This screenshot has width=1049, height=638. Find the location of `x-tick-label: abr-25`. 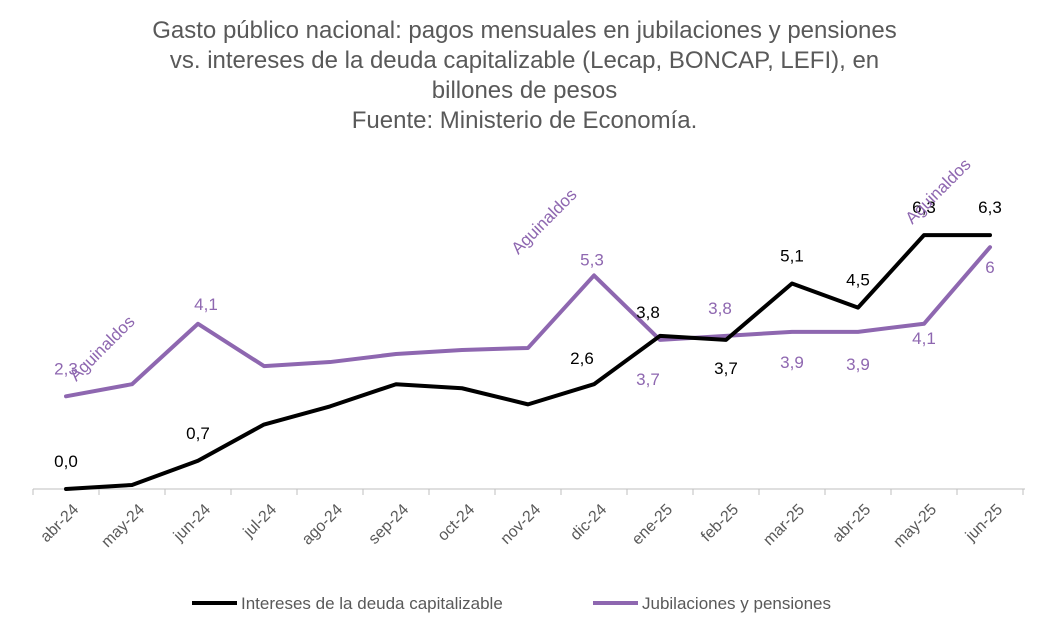

x-tick-label: abr-25 is located at coordinates (851, 523).